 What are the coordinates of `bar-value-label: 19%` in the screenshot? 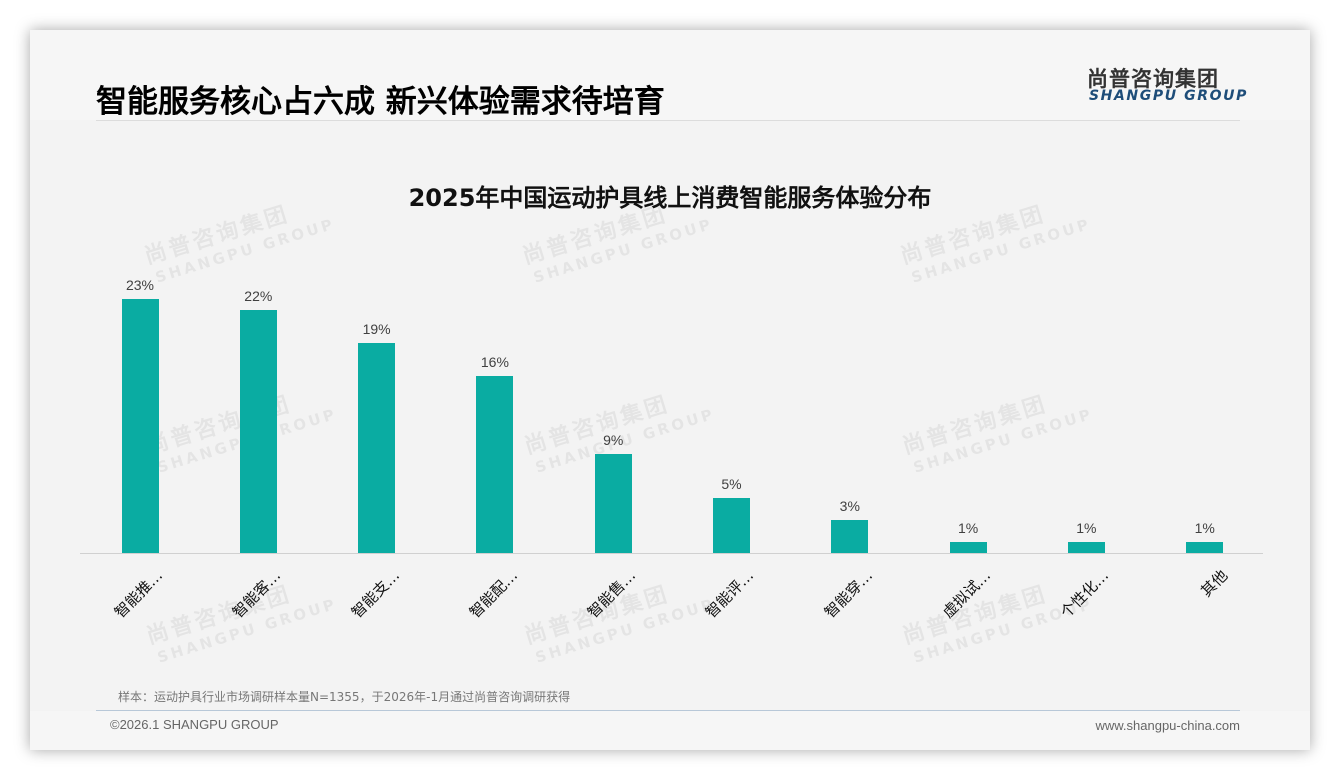 It's located at (376, 329).